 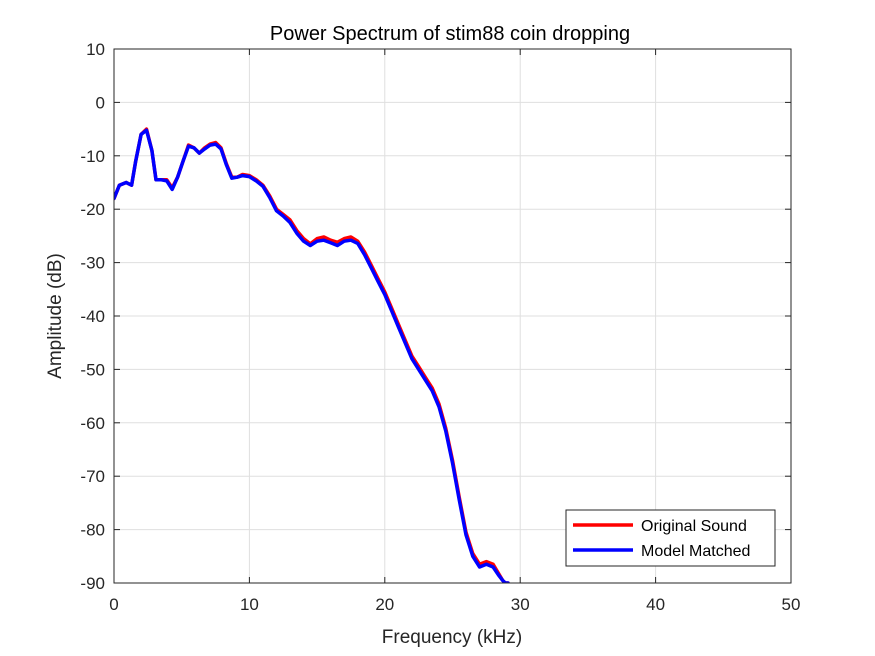 What do you see at coordinates (92, 369) in the screenshot?
I see `y-tick-label: -50` at bounding box center [92, 369].